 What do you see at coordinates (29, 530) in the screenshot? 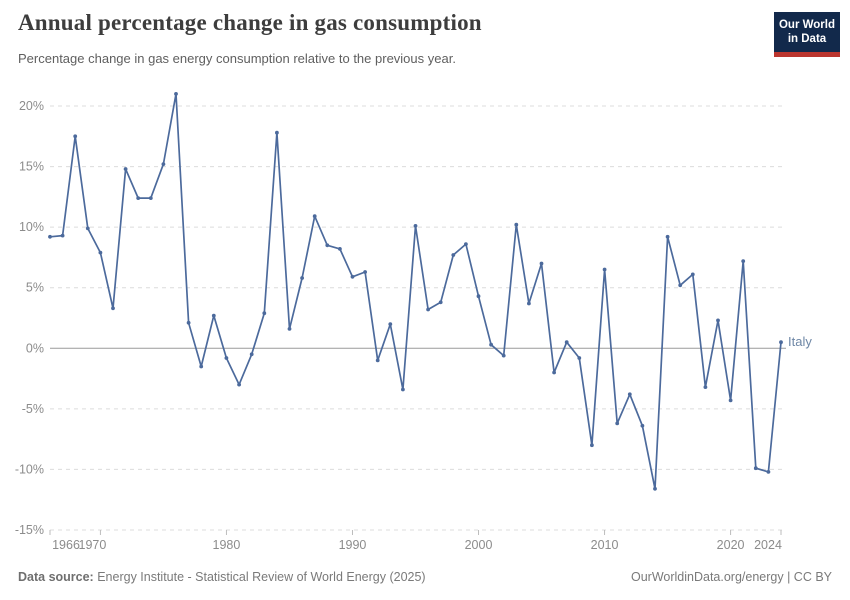
I see `y-axis-tick-label: -15%` at bounding box center [29, 530].